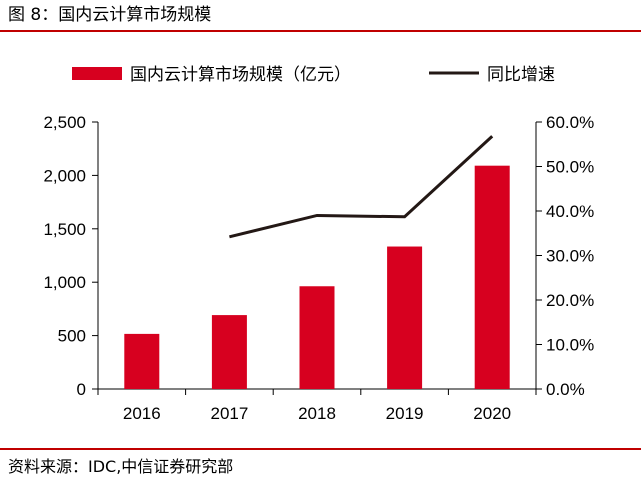 This screenshot has width=641, height=485. What do you see at coordinates (570, 211) in the screenshot?
I see `y-tick-label-right: 40.0%` at bounding box center [570, 211].